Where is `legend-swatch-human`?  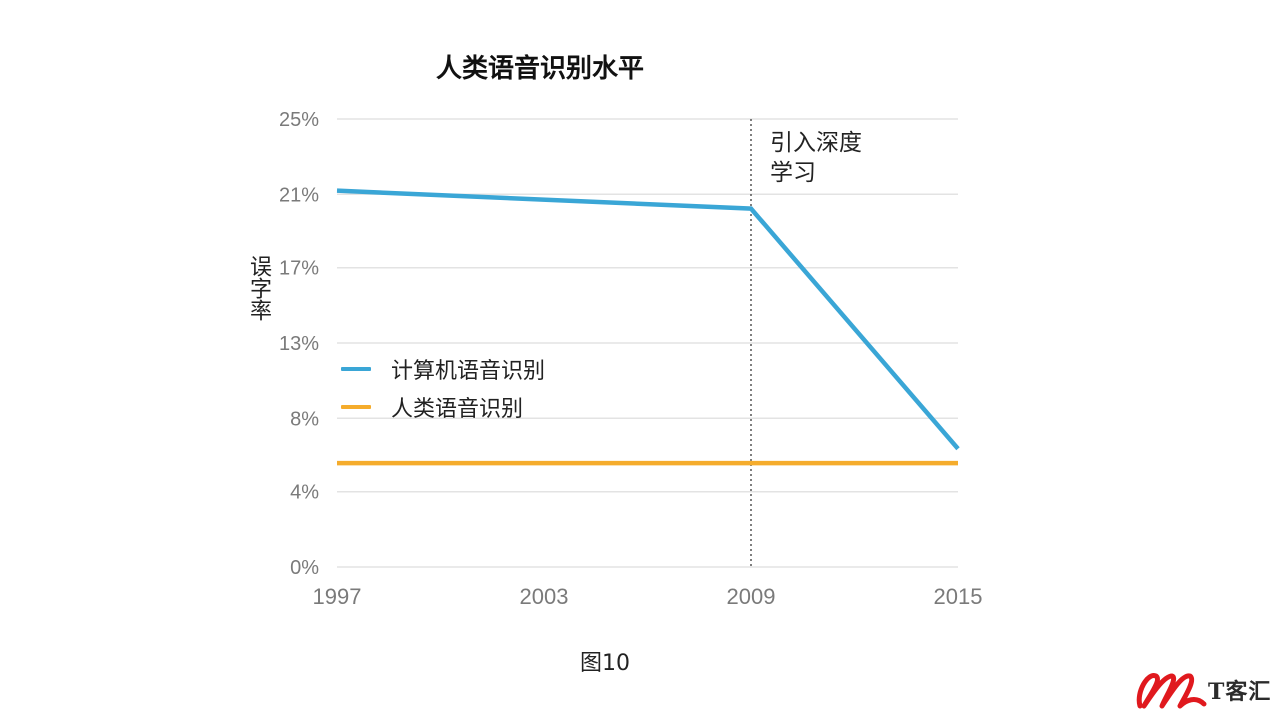 legend-swatch-human is located at coordinates (356, 407).